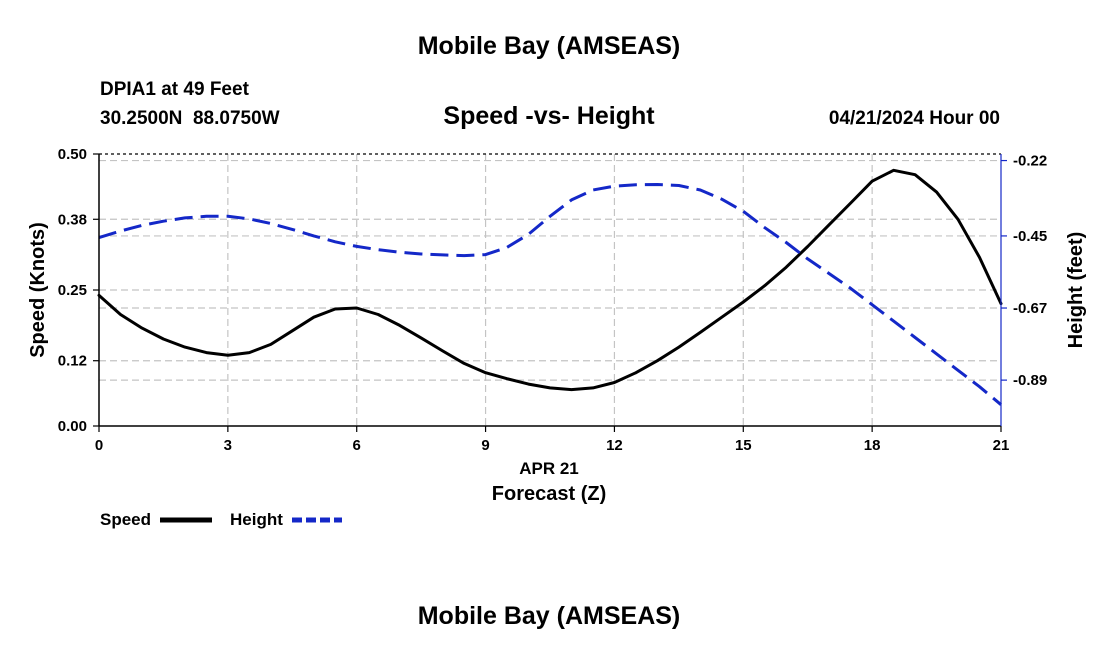 The width and height of the screenshot is (1100, 650). Describe the element at coordinates (175, 89) in the screenshot. I see `station-name: DPIA1 at 49 Feet` at that location.